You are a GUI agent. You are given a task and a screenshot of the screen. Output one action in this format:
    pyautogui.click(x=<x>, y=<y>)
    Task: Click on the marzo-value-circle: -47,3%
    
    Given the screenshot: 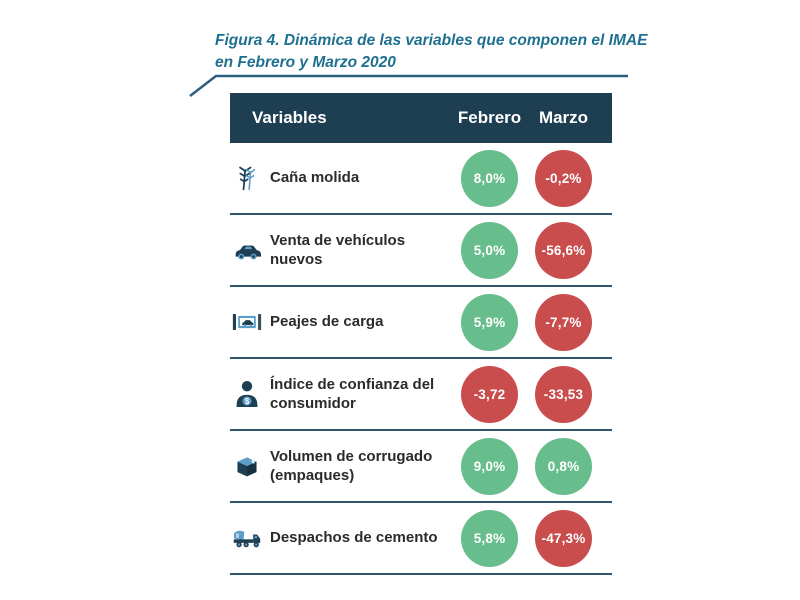 What is the action you would take?
    pyautogui.click(x=563, y=538)
    